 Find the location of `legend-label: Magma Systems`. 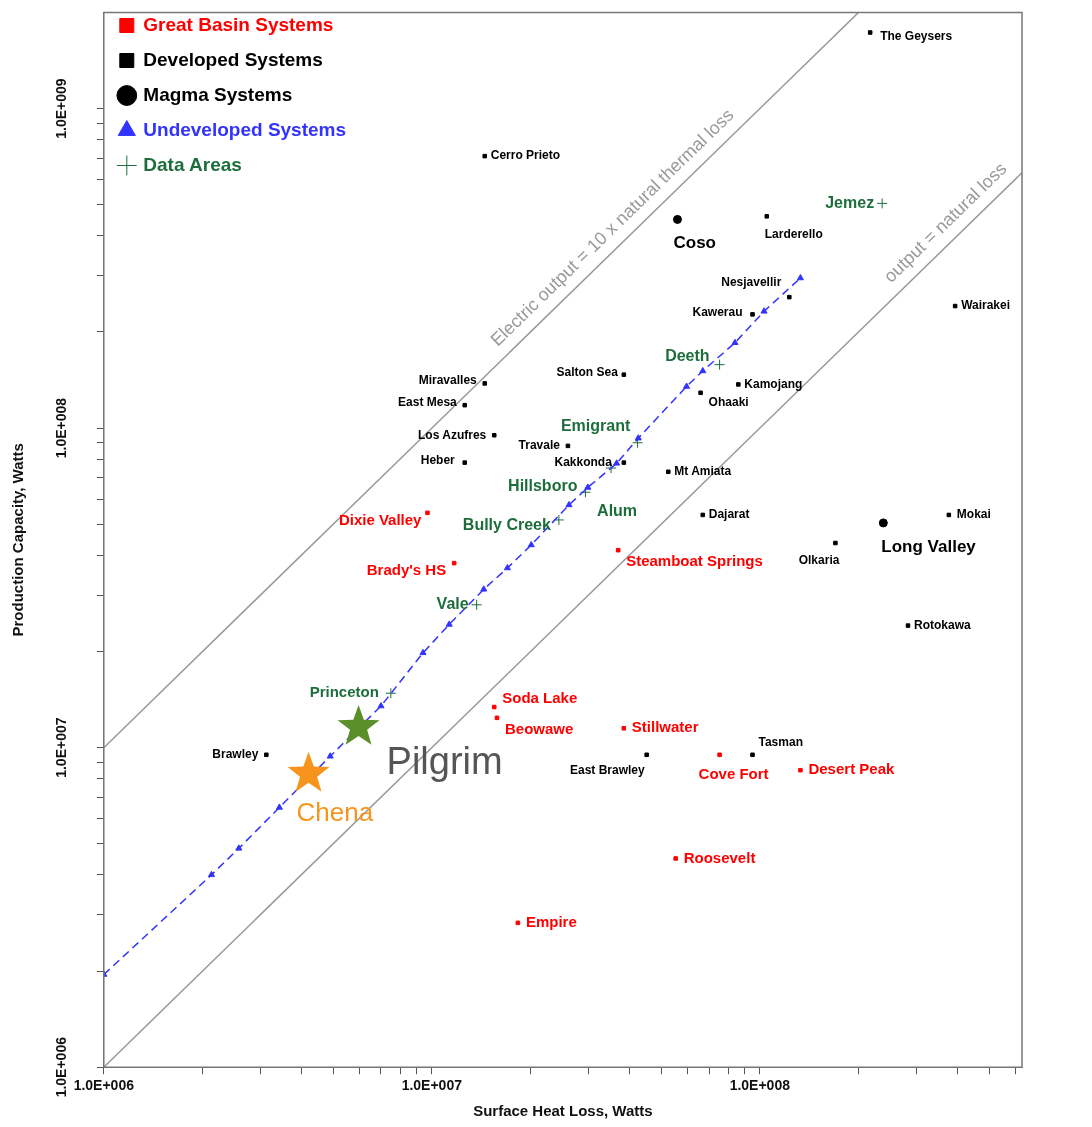

legend-label: Magma Systems is located at coordinates (218, 94).